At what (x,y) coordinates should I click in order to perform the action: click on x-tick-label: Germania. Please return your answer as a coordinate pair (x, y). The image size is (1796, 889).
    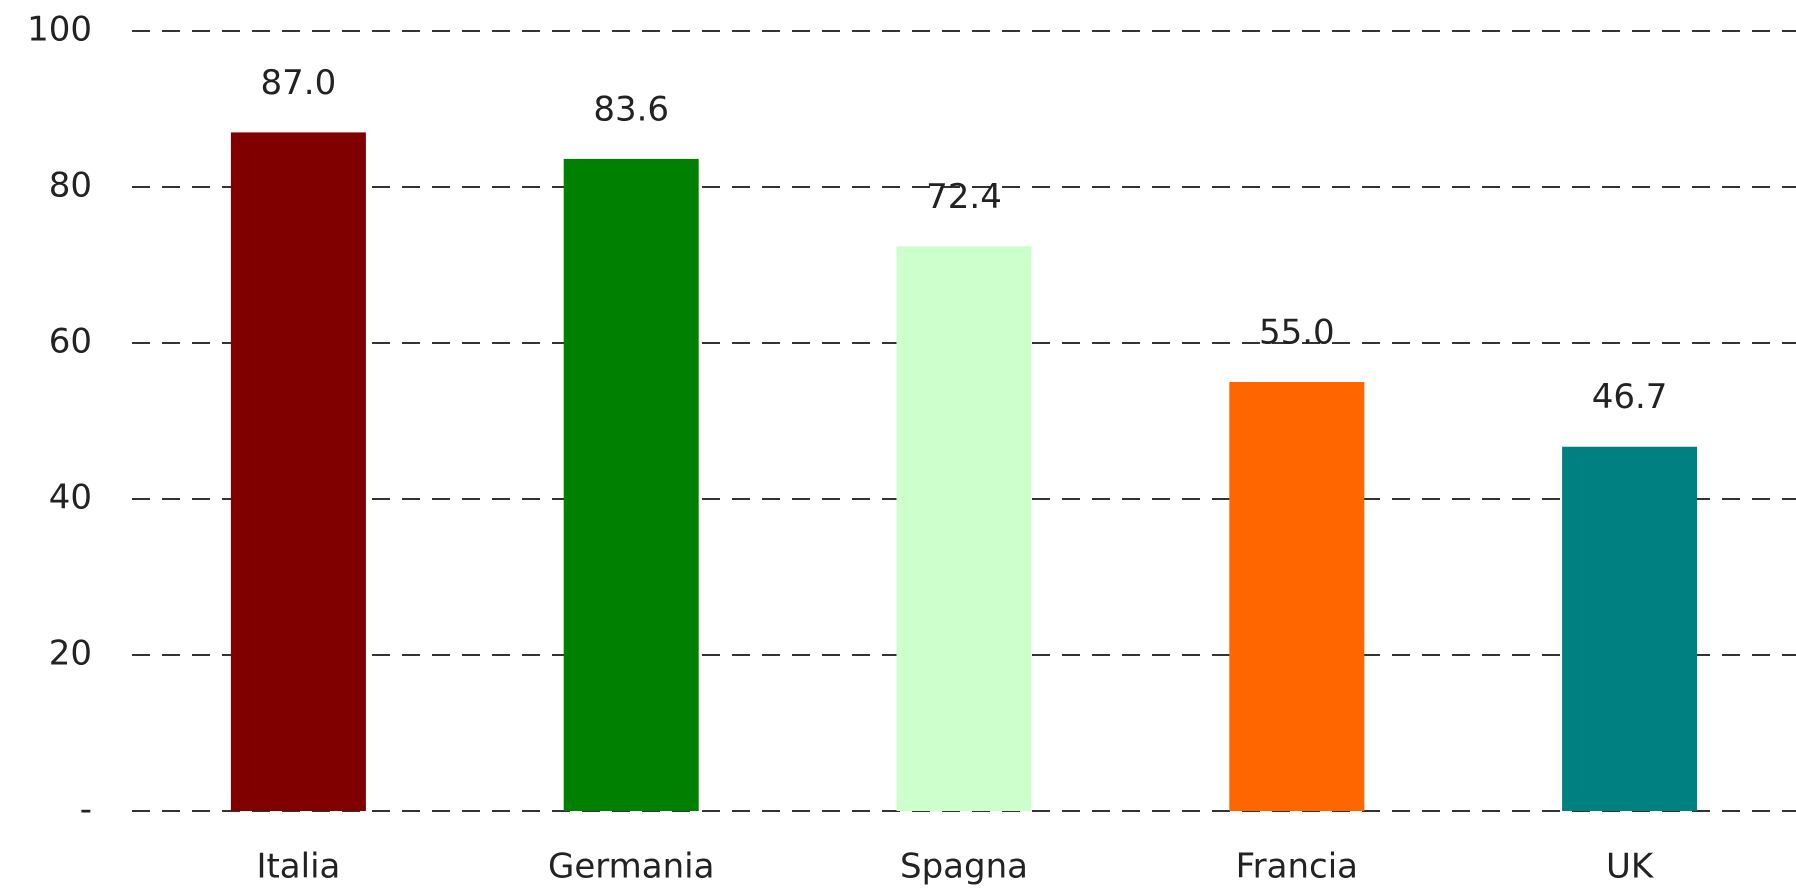
    Looking at the image, I should click on (631, 867).